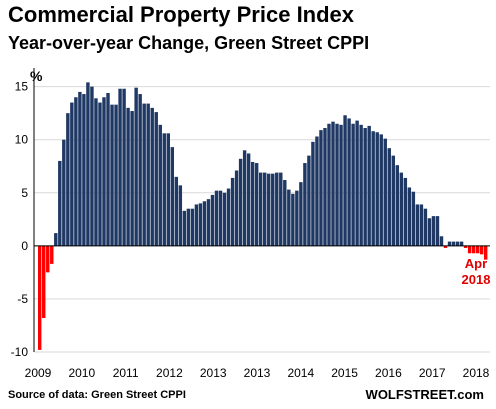 This screenshot has height=409, width=496. I want to click on x-tick-label: 2011, so click(126, 373).